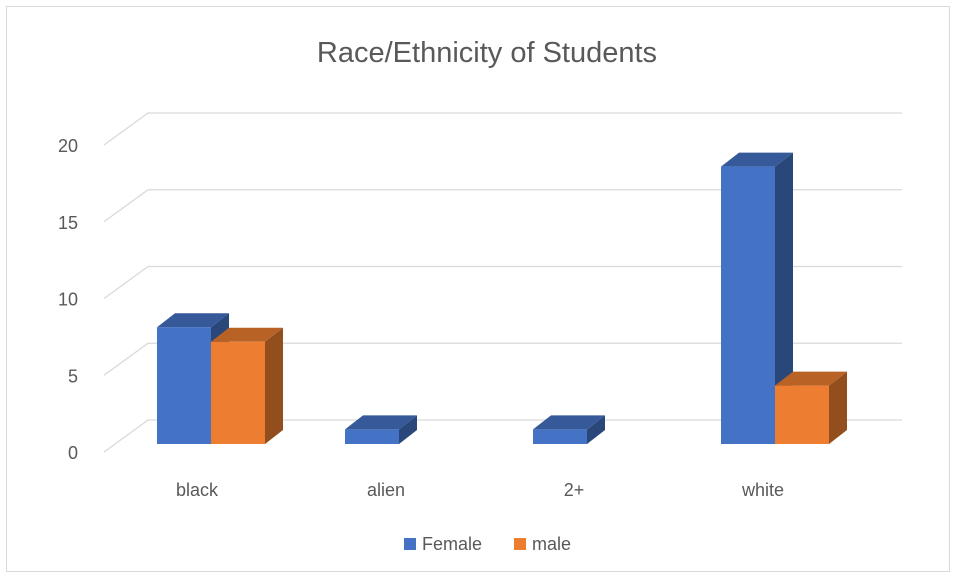 The image size is (957, 578). What do you see at coordinates (487, 53) in the screenshot?
I see `chart-title: Race/Ethnicity of Students` at bounding box center [487, 53].